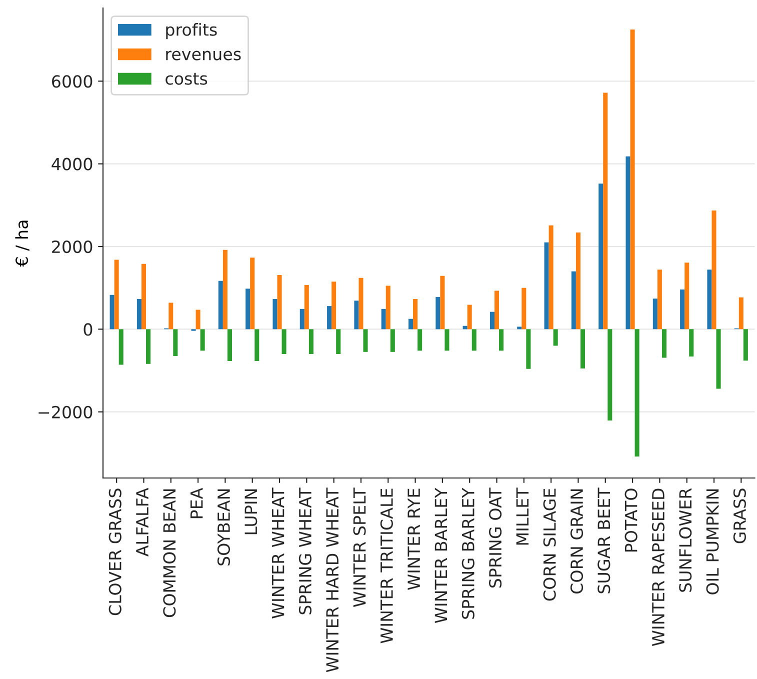  Describe the element at coordinates (187, 78) in the screenshot. I see `legend-label: costs` at that location.